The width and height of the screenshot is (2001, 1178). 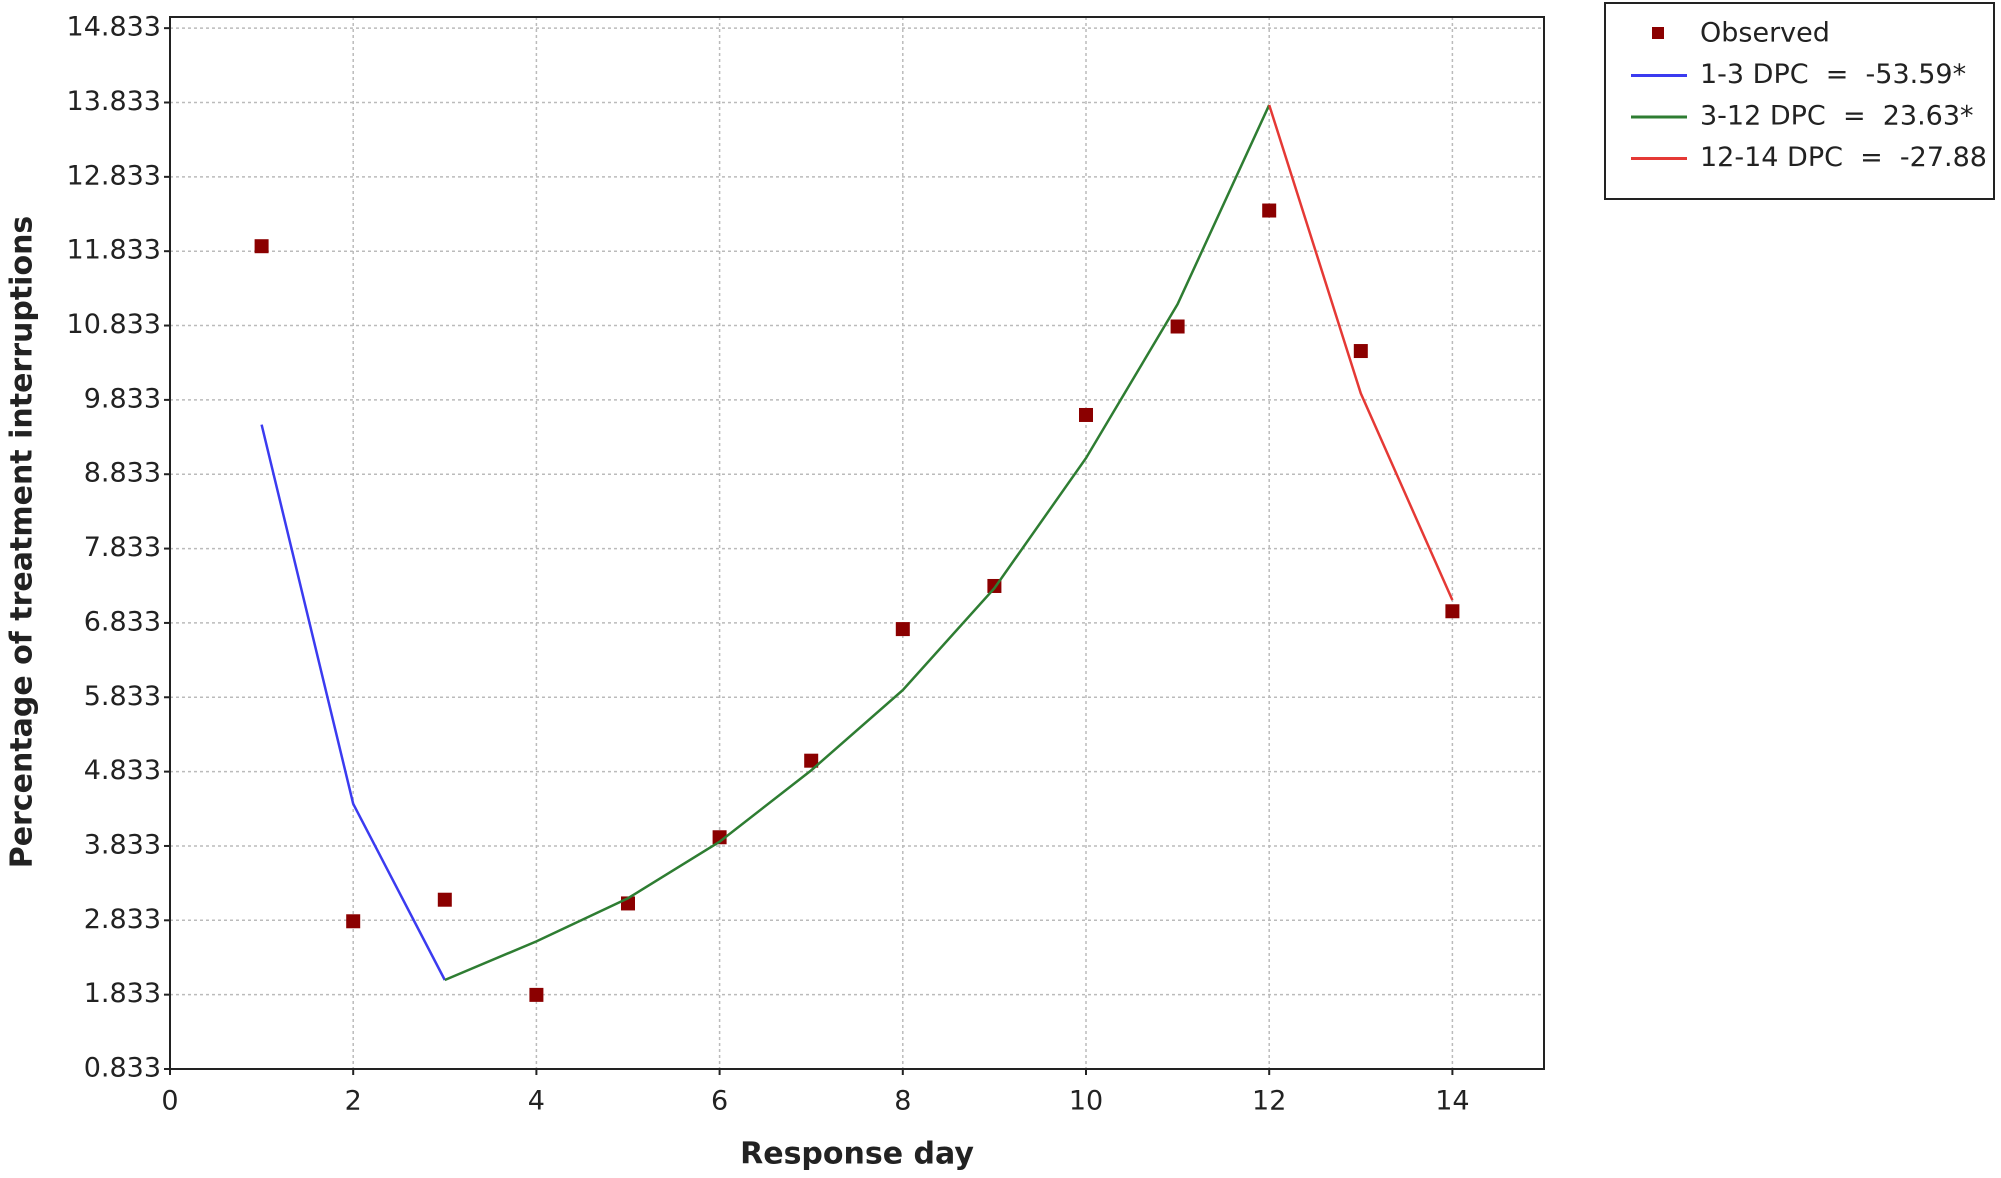 I want to click on legend-label: 3-12 DPC = 23.63*, so click(x=1837, y=116).